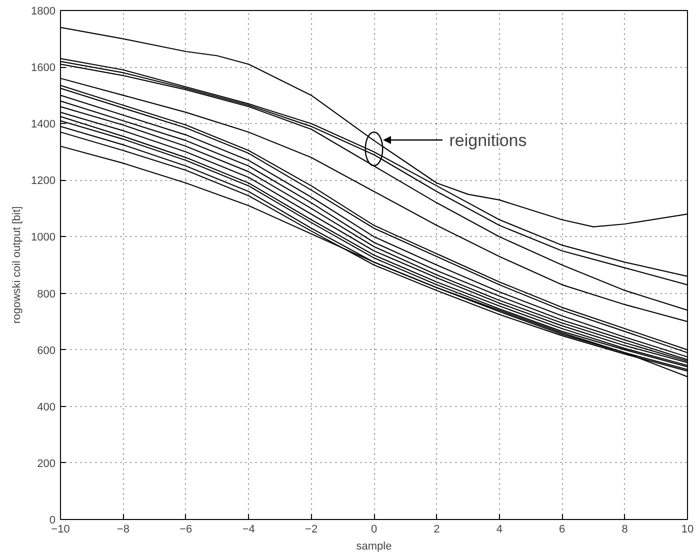 Image resolution: width=699 pixels, height=559 pixels. I want to click on y-axis-title: rogowski coil output [bit], so click(17, 265).